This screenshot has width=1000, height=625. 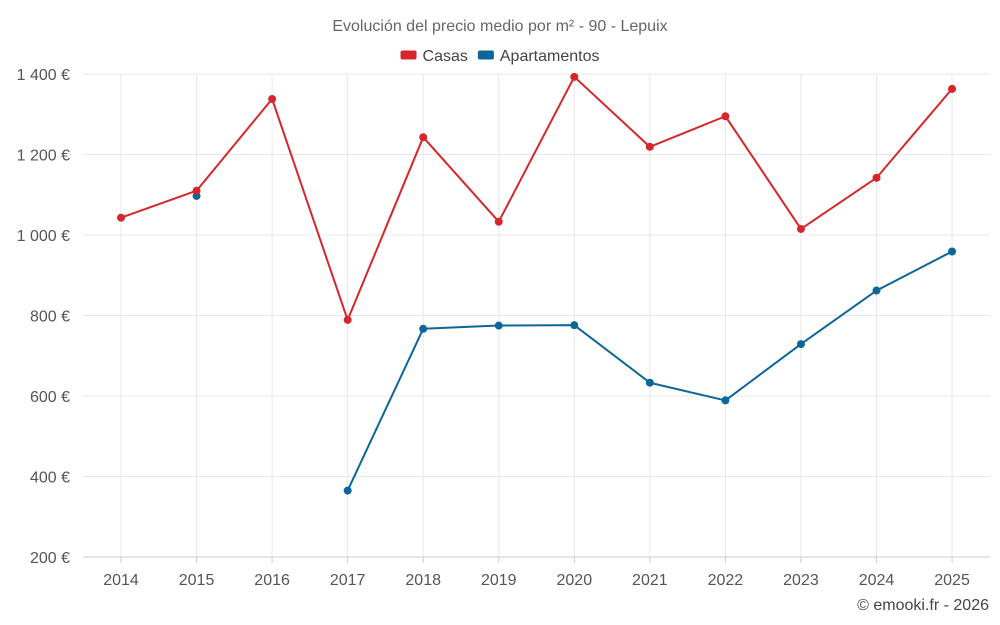 I want to click on x-tick-label: 2019, so click(x=499, y=580).